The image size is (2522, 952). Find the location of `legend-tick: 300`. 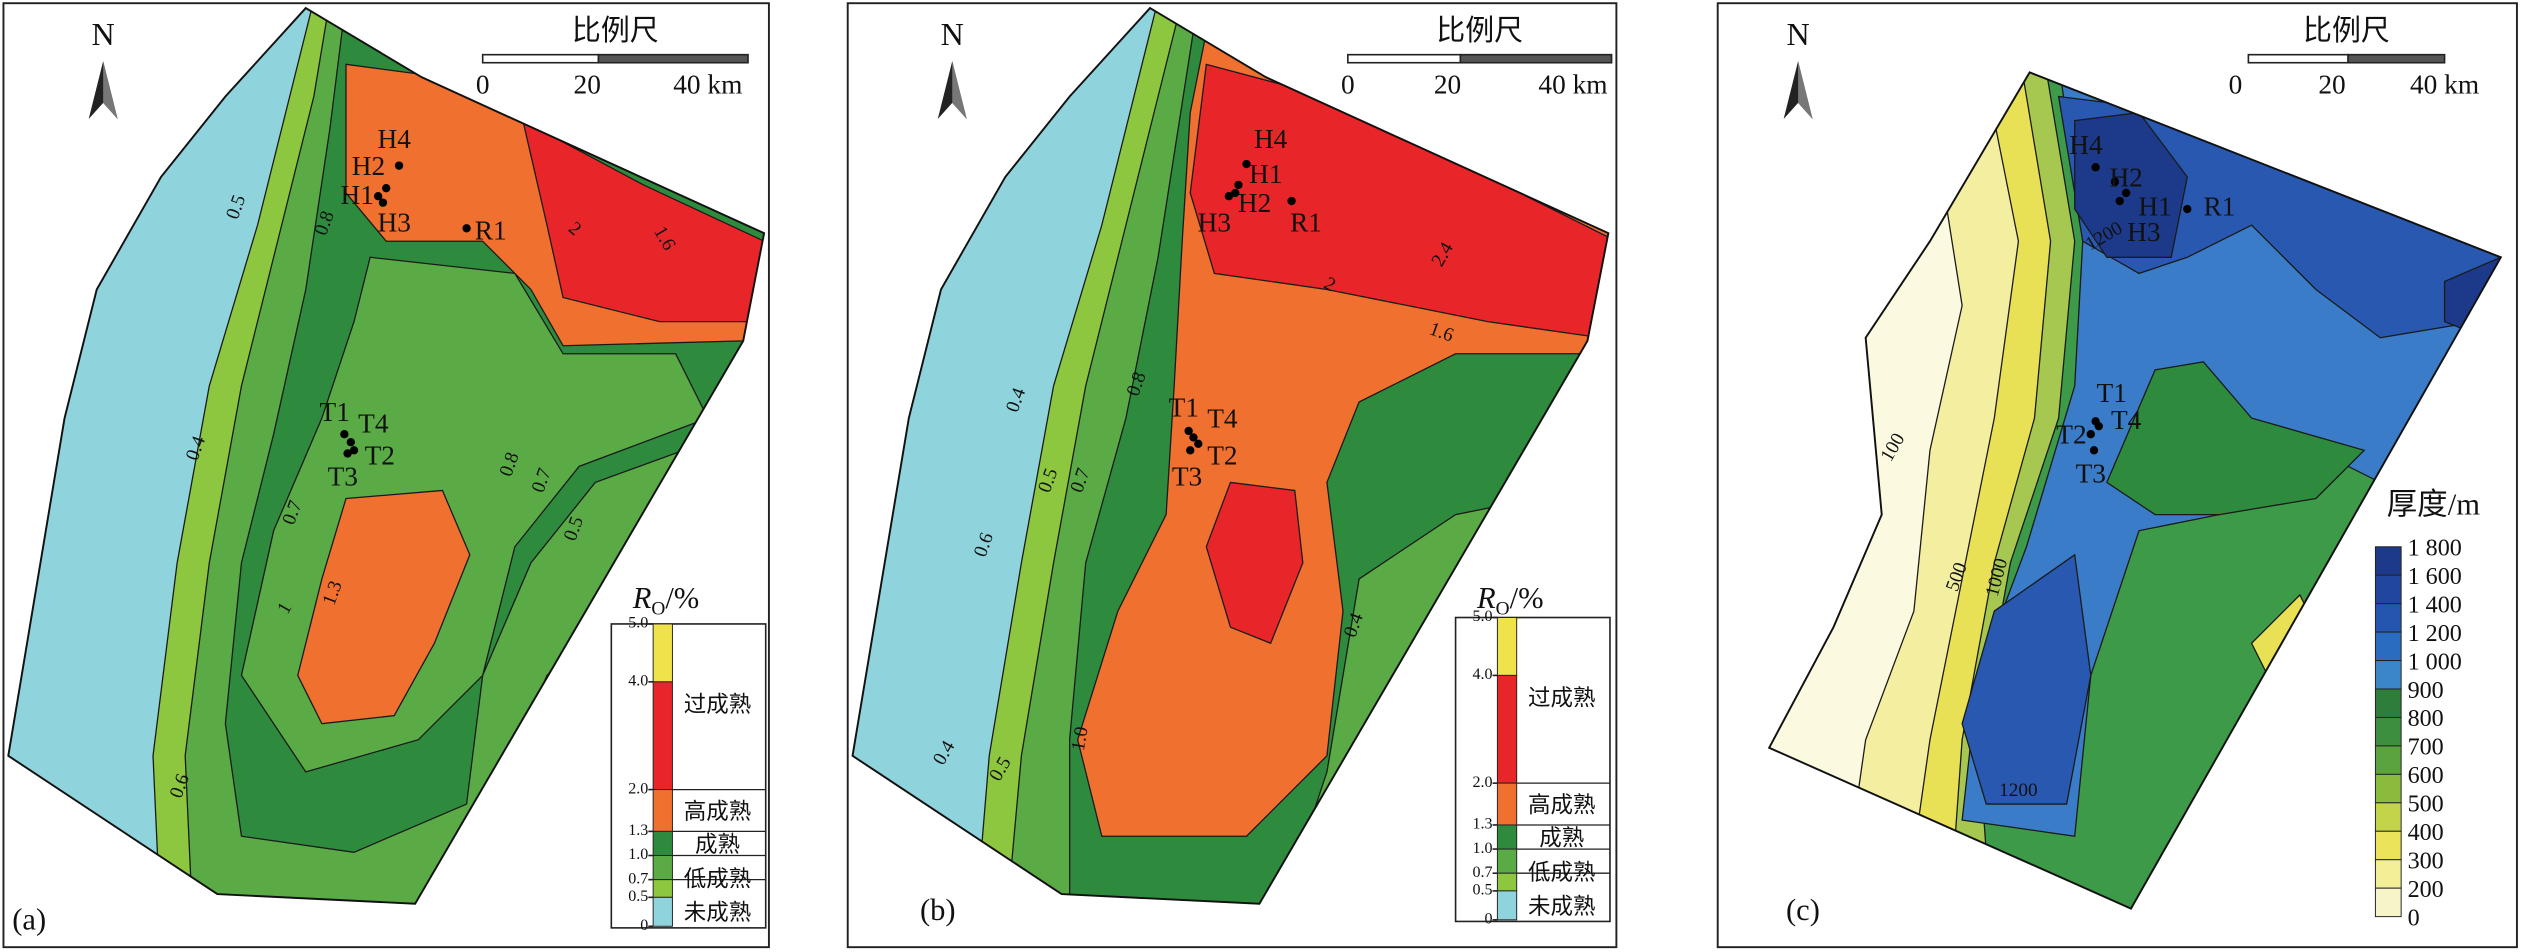

legend-tick: 300 is located at coordinates (2426, 861).